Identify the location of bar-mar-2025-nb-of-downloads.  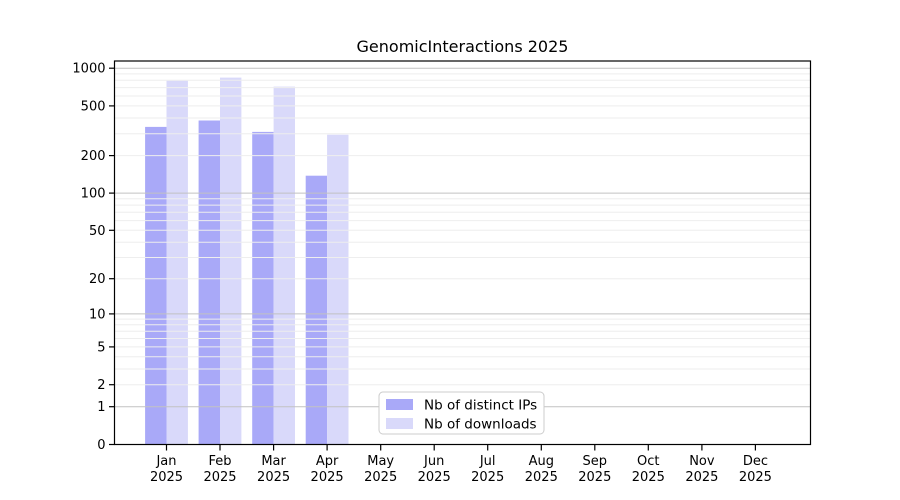
(284, 265).